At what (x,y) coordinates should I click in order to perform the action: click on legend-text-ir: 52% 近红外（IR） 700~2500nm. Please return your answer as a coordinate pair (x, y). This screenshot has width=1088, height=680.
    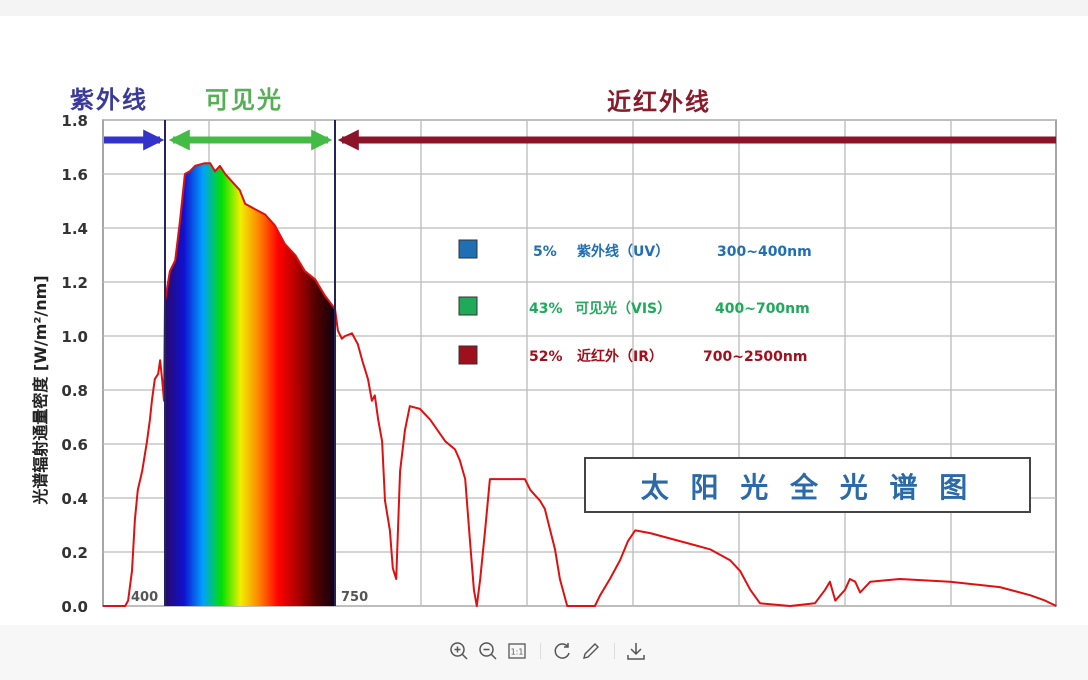
    Looking at the image, I should click on (668, 356).